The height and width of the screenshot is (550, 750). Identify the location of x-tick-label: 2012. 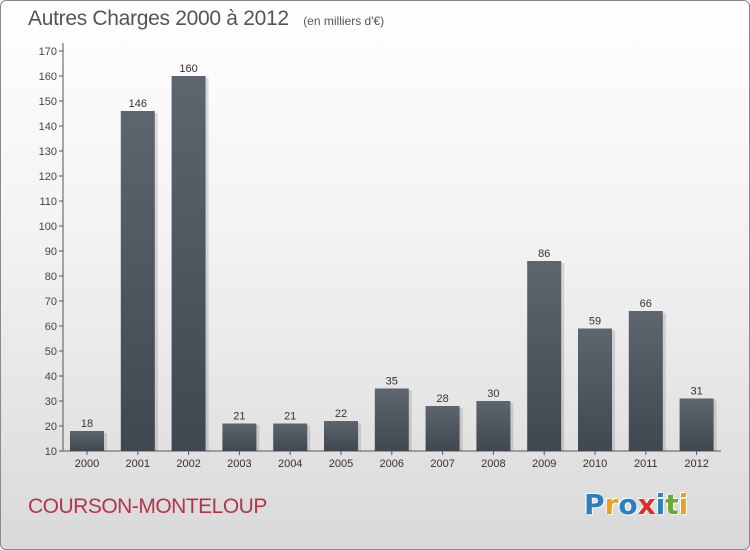
(696, 464).